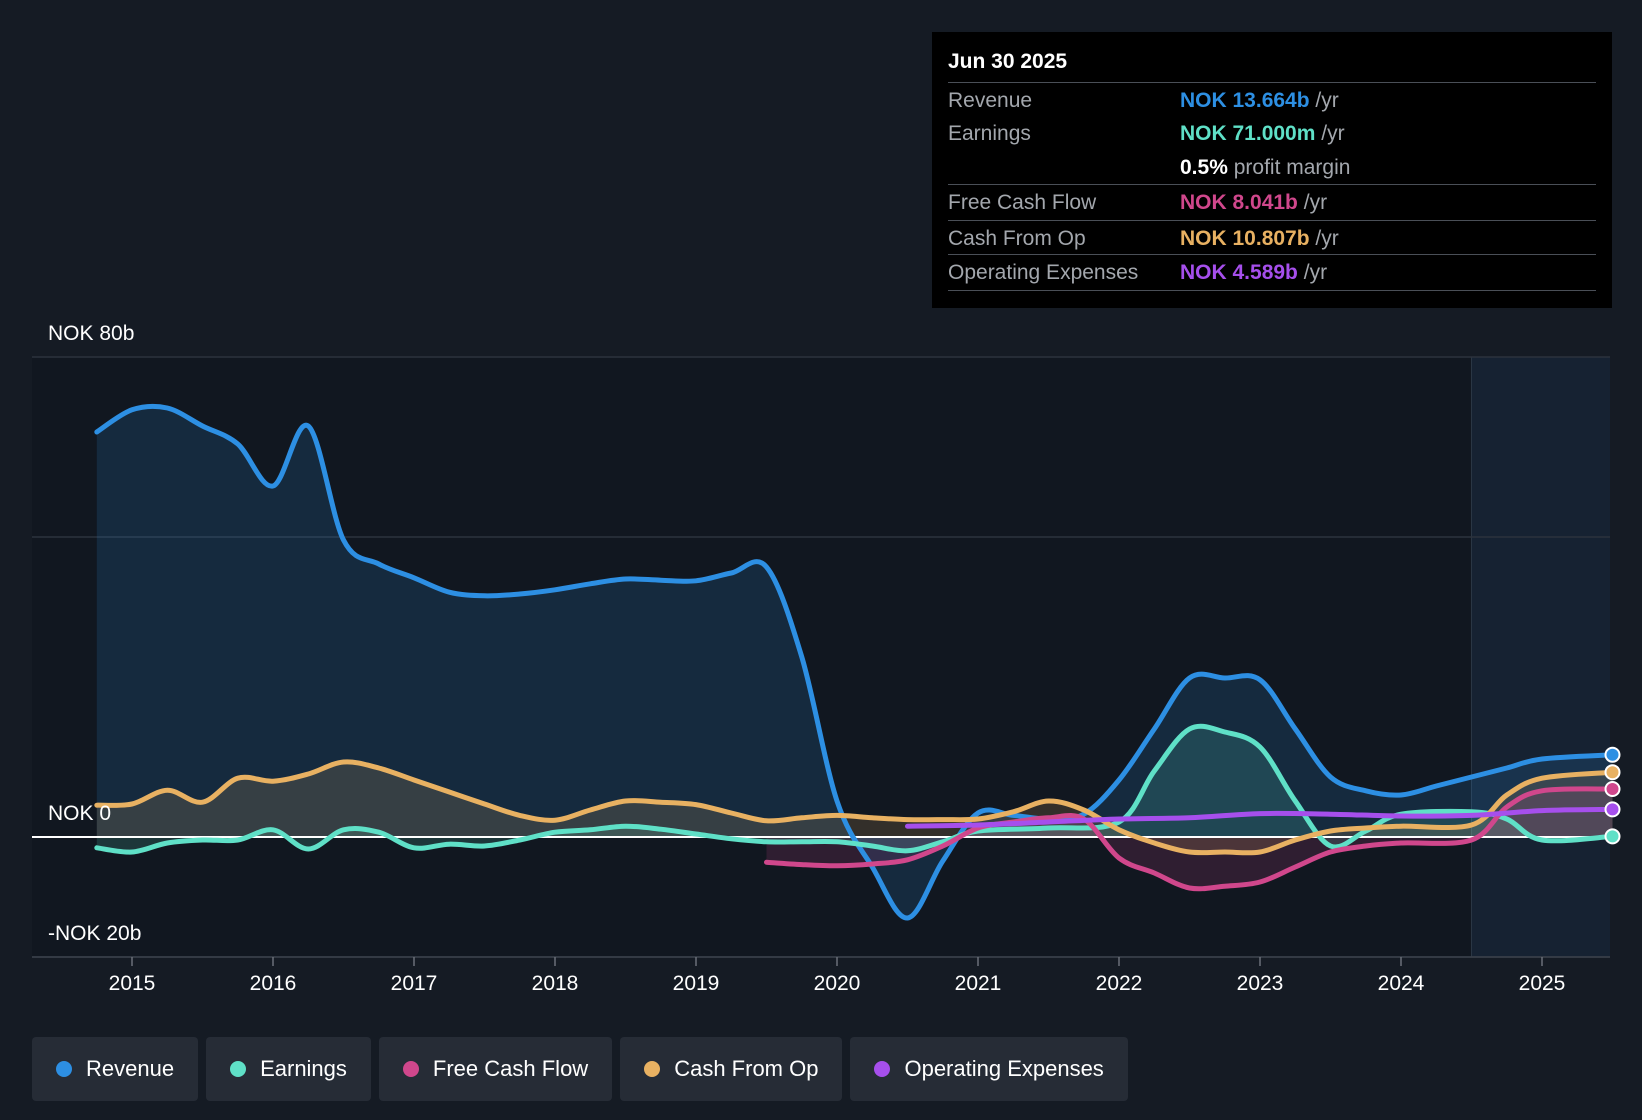  I want to click on legend-item-revenue: Revenue, so click(115, 1069).